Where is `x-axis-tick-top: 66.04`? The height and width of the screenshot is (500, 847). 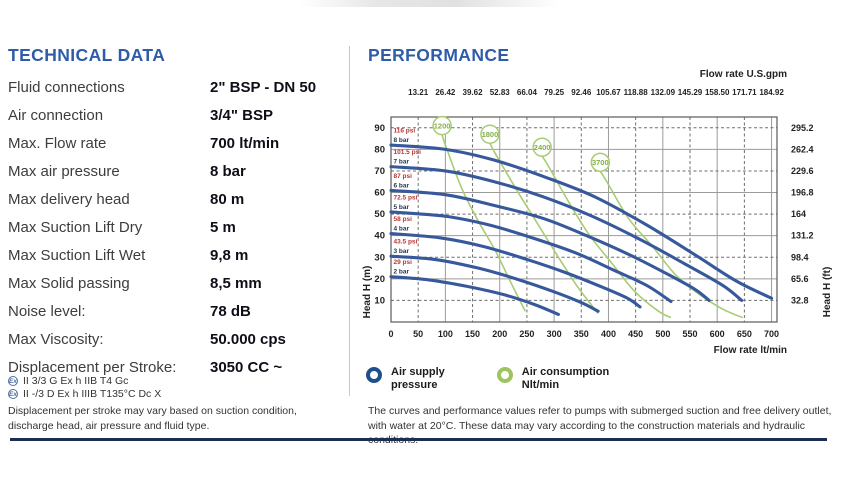 x-axis-tick-top: 66.04 is located at coordinates (527, 92).